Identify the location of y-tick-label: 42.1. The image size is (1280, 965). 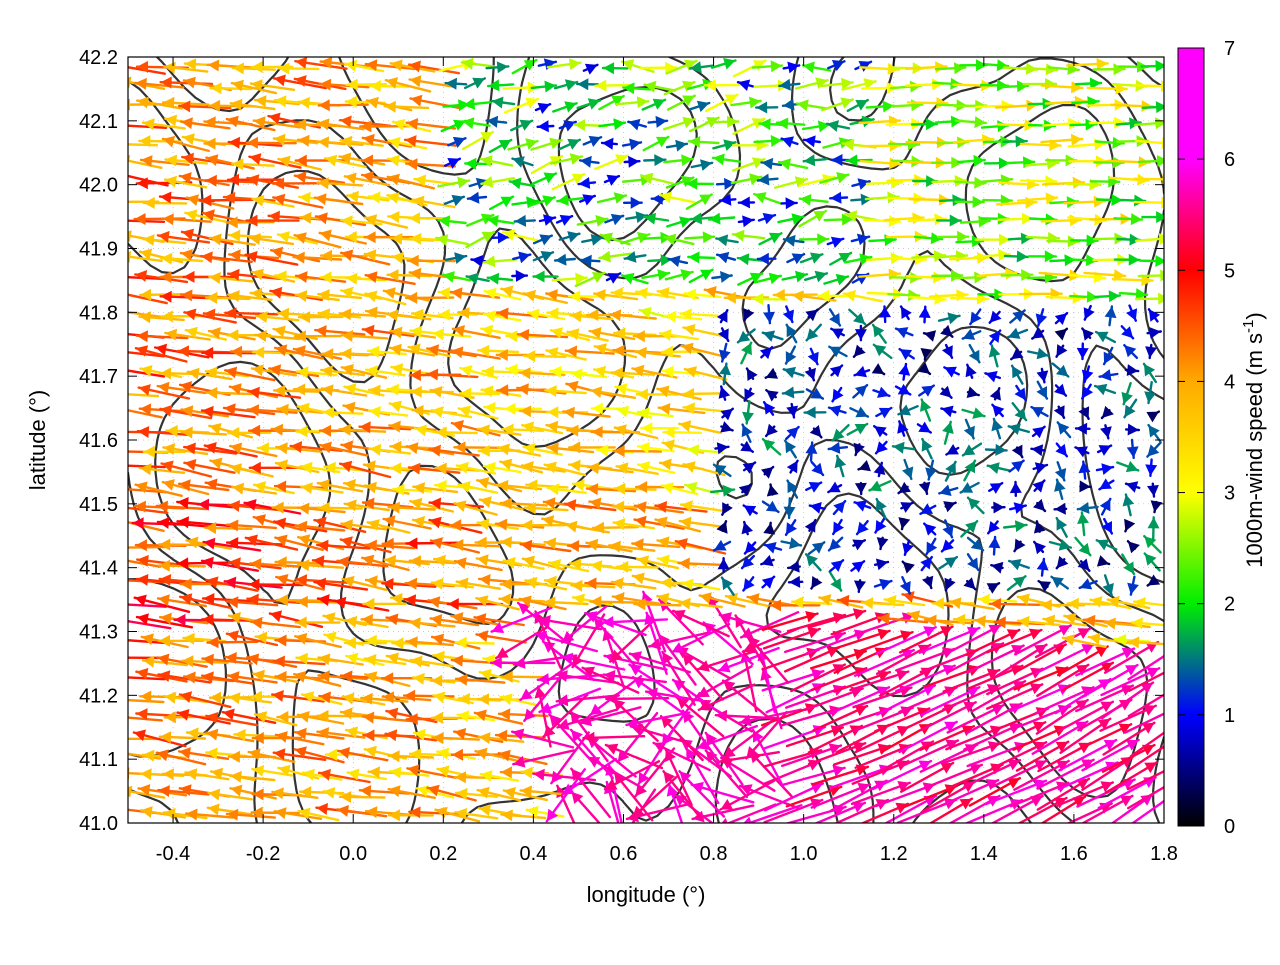
(98, 122).